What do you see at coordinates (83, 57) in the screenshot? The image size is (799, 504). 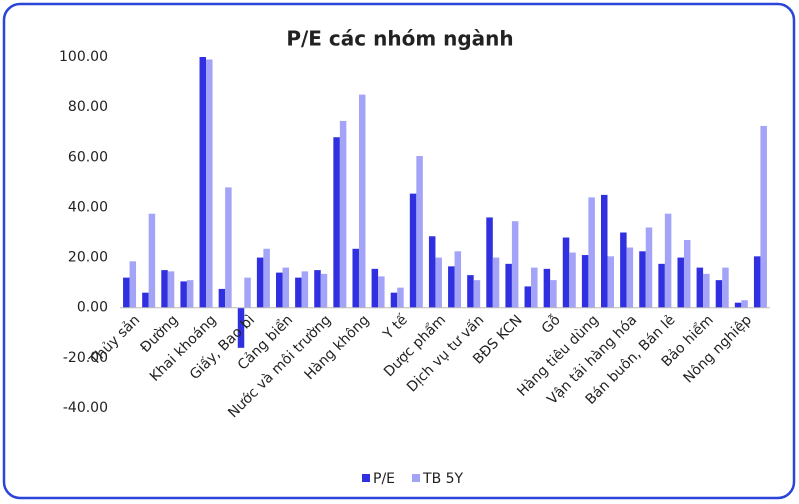 I see `y-tick-label: 100.00` at bounding box center [83, 57].